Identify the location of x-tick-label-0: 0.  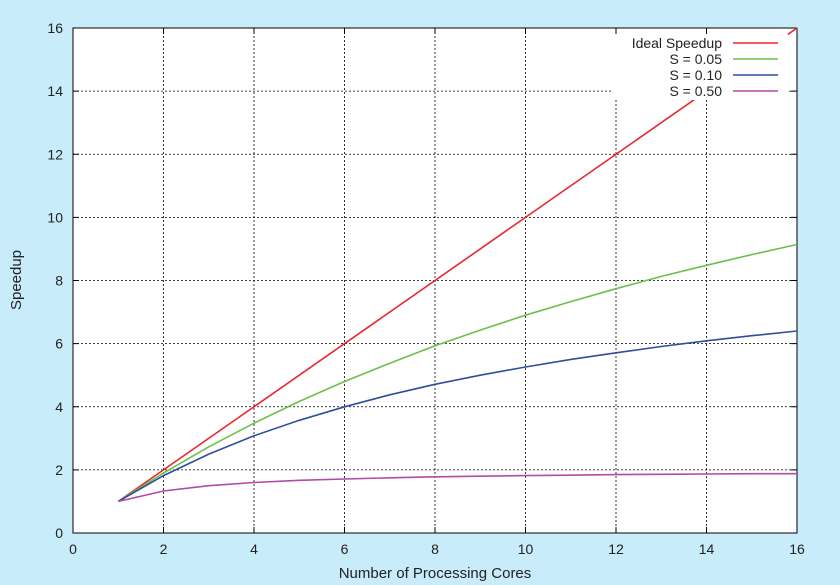
(73, 549).